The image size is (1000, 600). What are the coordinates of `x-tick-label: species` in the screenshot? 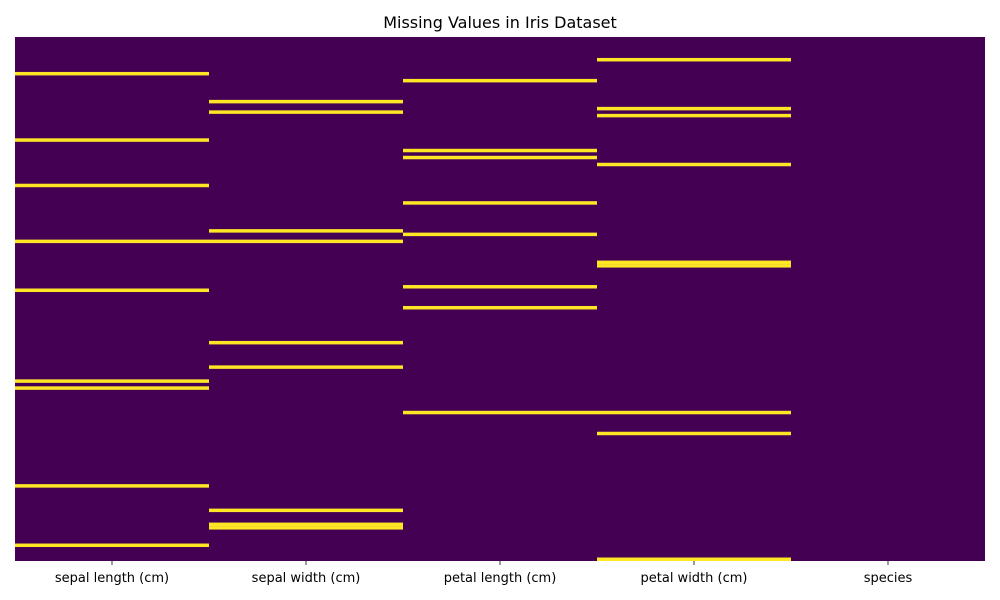 It's located at (888, 578).